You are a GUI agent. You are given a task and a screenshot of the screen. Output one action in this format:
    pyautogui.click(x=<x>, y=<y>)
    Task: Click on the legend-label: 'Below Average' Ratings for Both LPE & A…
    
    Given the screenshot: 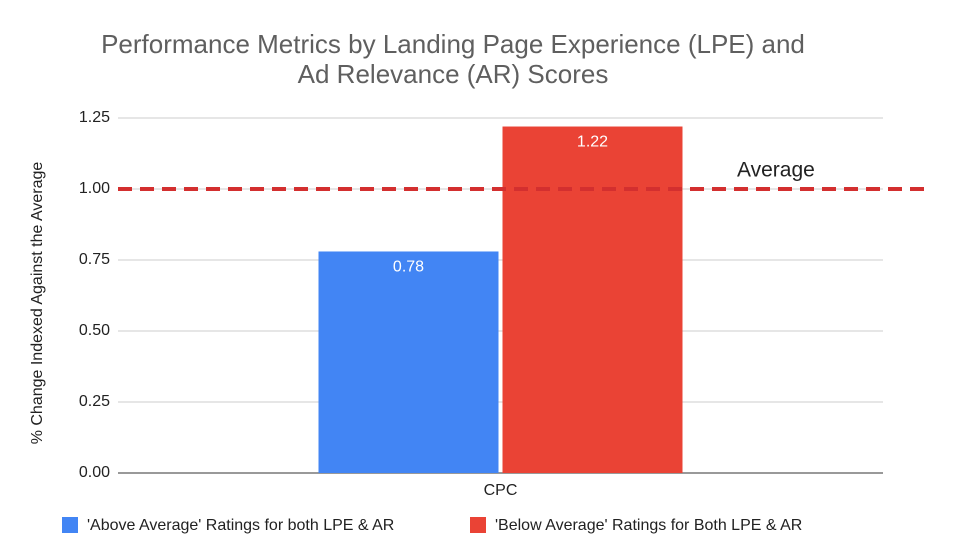 What is the action you would take?
    pyautogui.click(x=648, y=525)
    